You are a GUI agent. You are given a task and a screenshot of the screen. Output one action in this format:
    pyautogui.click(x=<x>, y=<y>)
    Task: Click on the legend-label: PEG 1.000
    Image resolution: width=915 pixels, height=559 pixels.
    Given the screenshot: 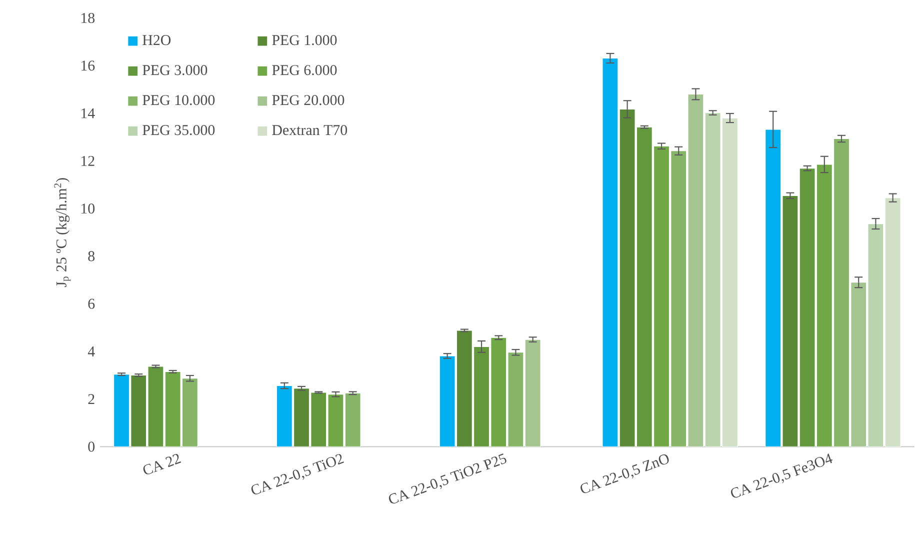 What is the action you would take?
    pyautogui.click(x=304, y=40)
    